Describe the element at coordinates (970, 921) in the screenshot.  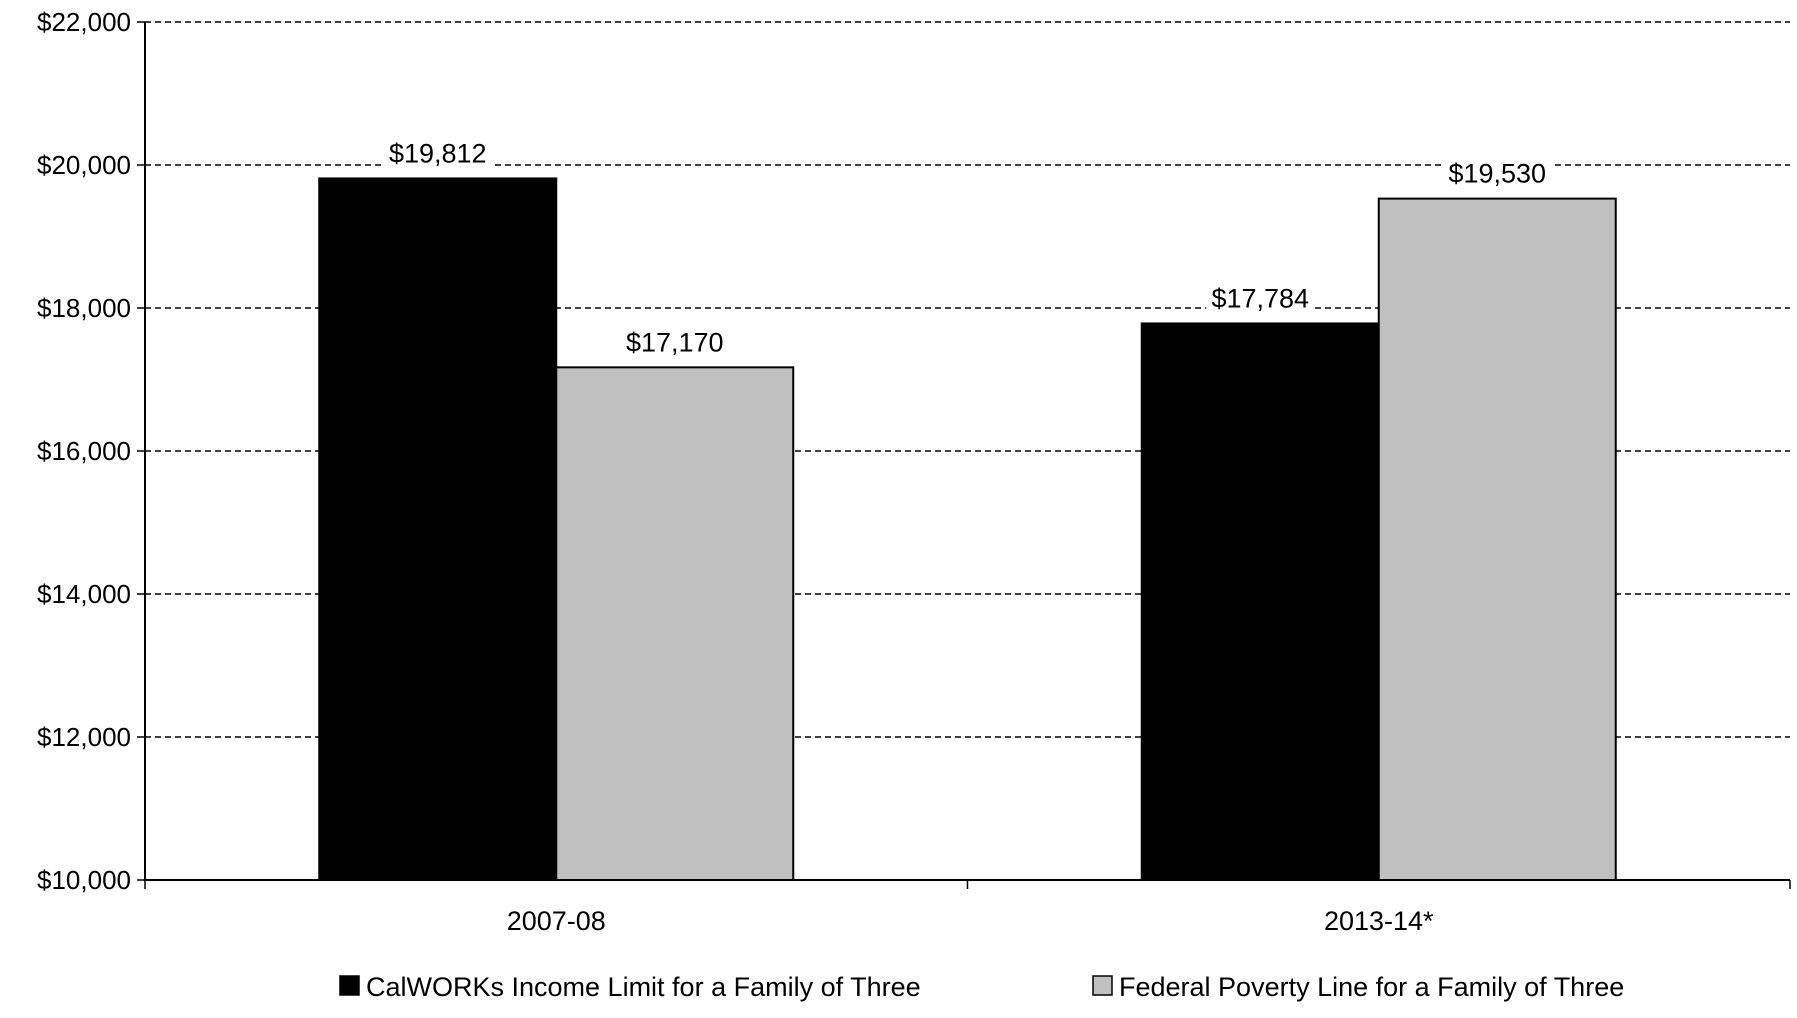
I see `x-tick-labels: 2007-08 2013-14*` at that location.